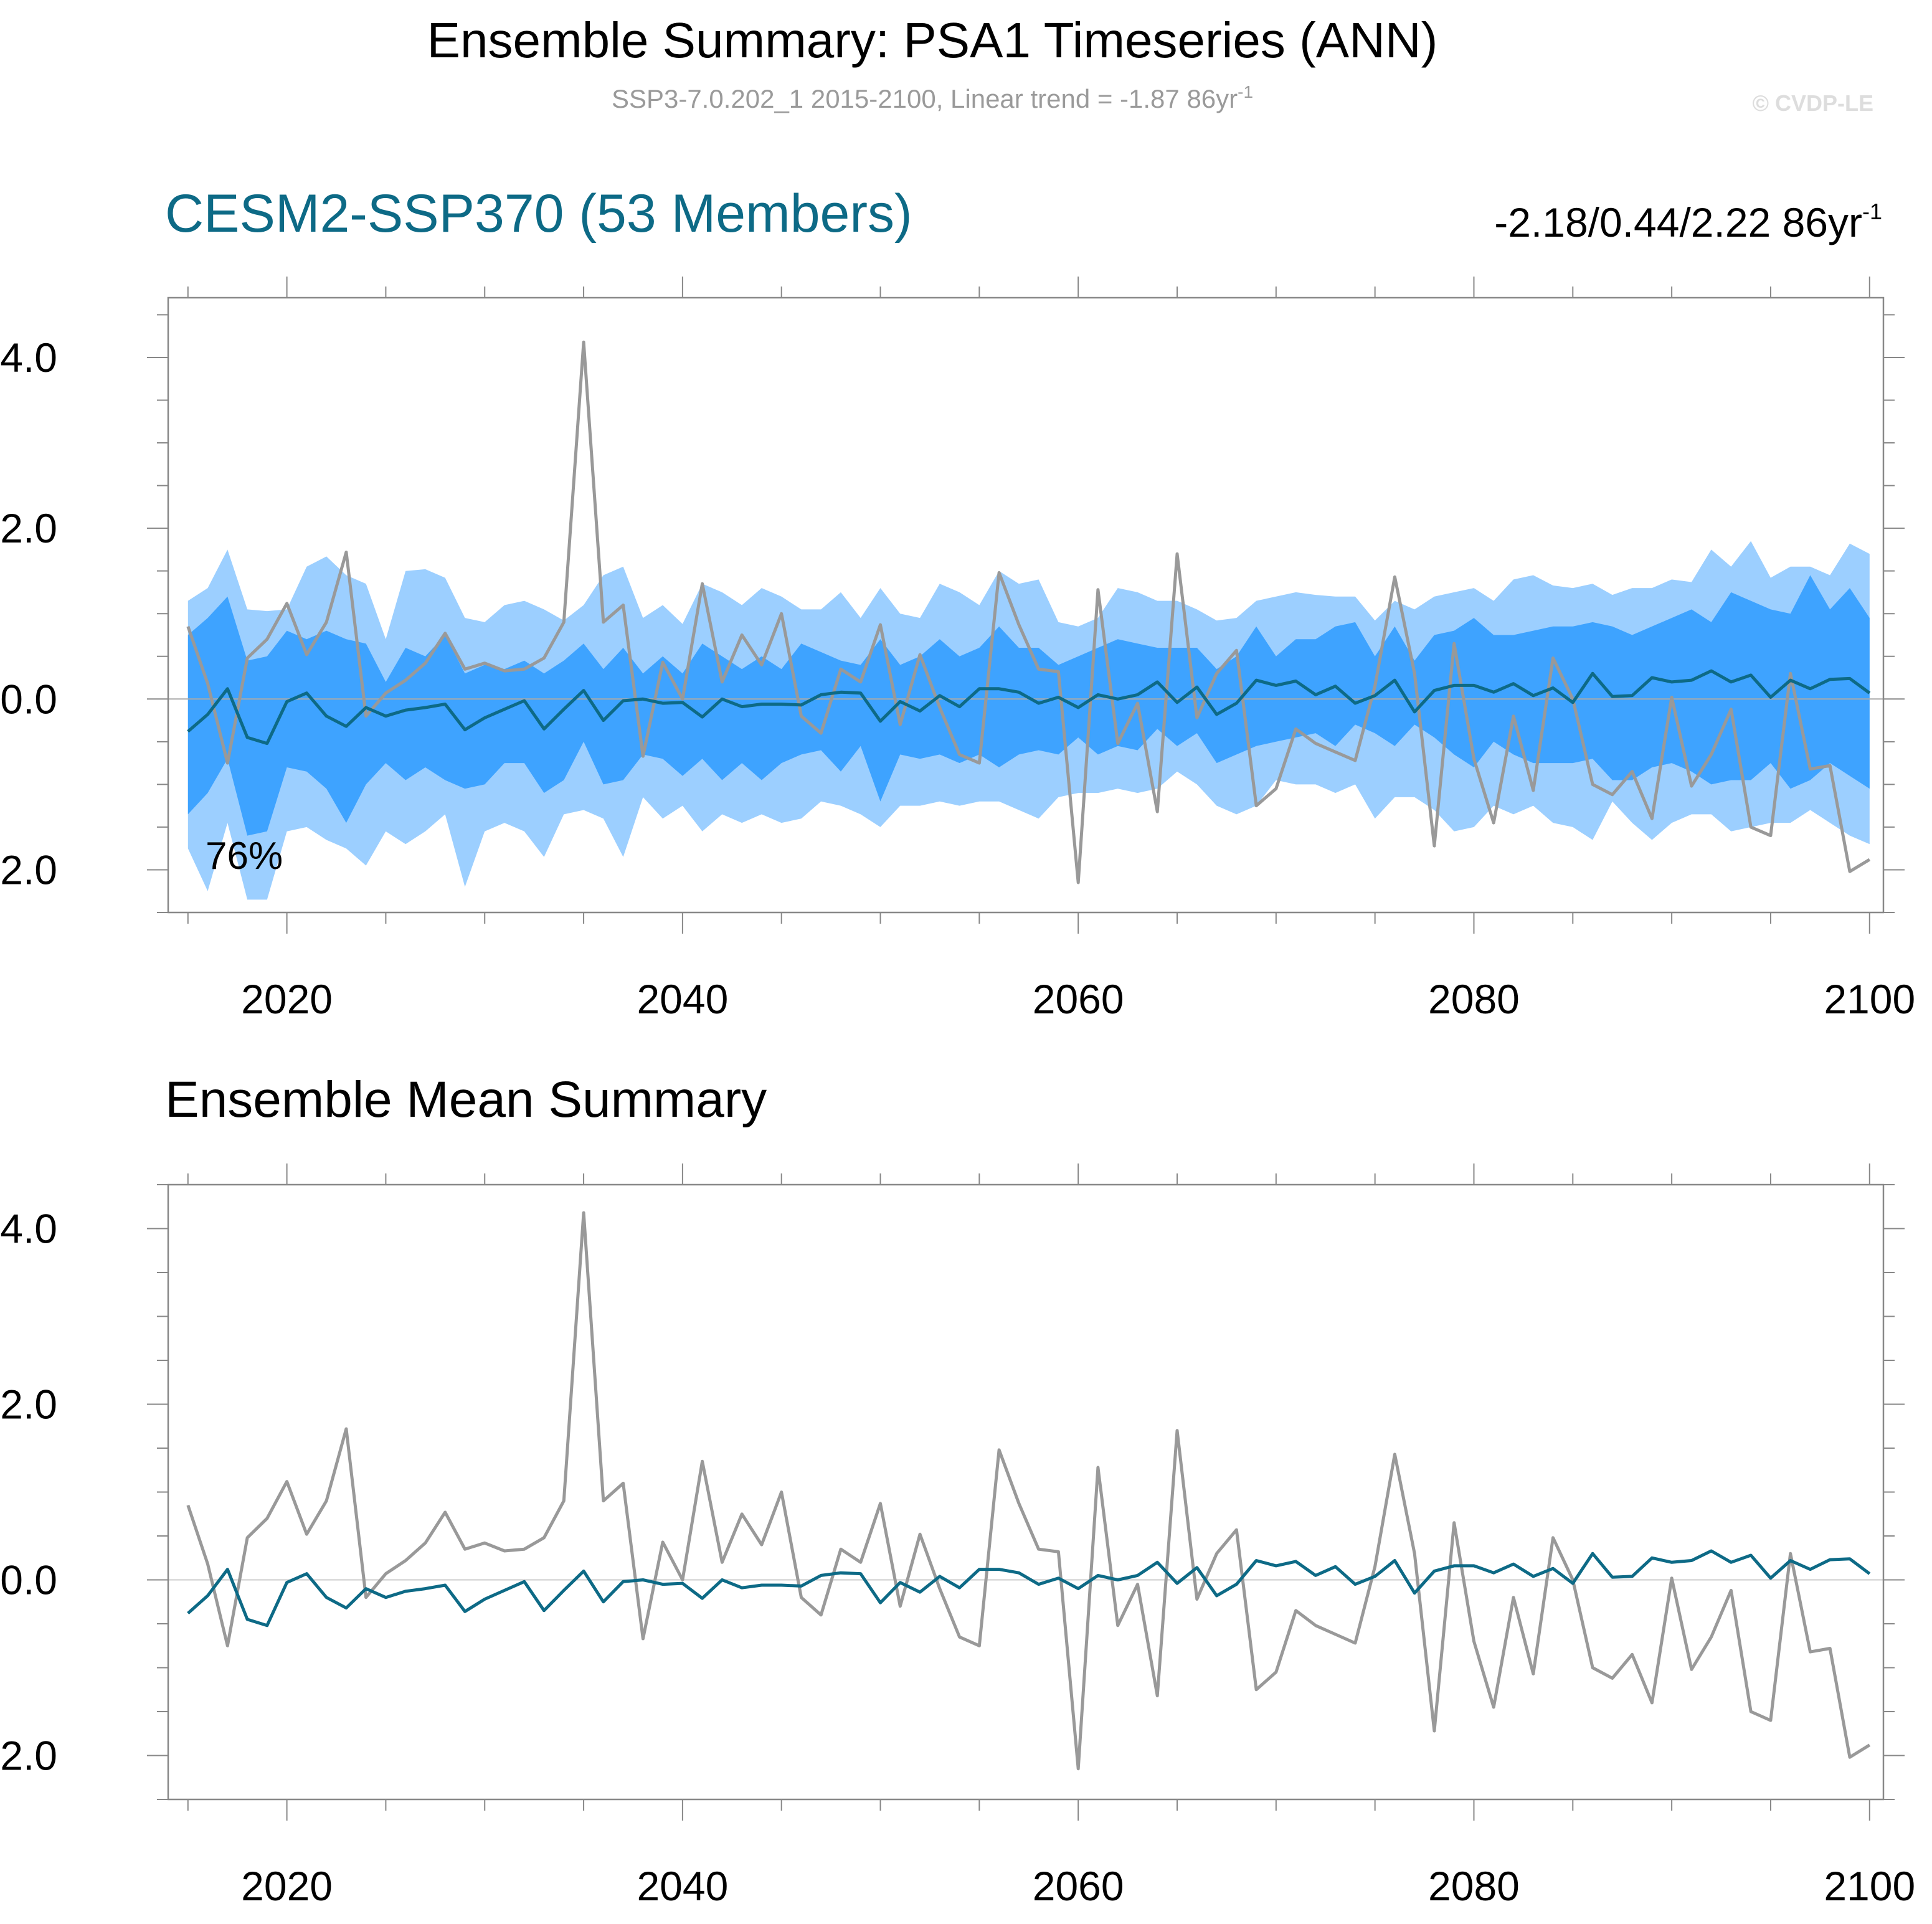  I want to click on inner-percentile-band, so click(1028, 705).